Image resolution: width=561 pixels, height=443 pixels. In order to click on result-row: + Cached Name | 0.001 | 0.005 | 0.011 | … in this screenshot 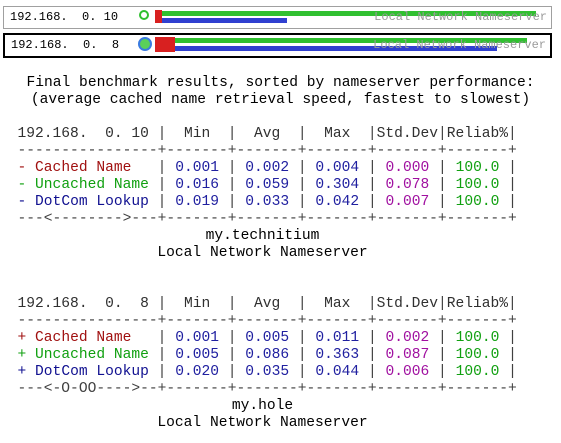, I will do `click(280, 338)`.